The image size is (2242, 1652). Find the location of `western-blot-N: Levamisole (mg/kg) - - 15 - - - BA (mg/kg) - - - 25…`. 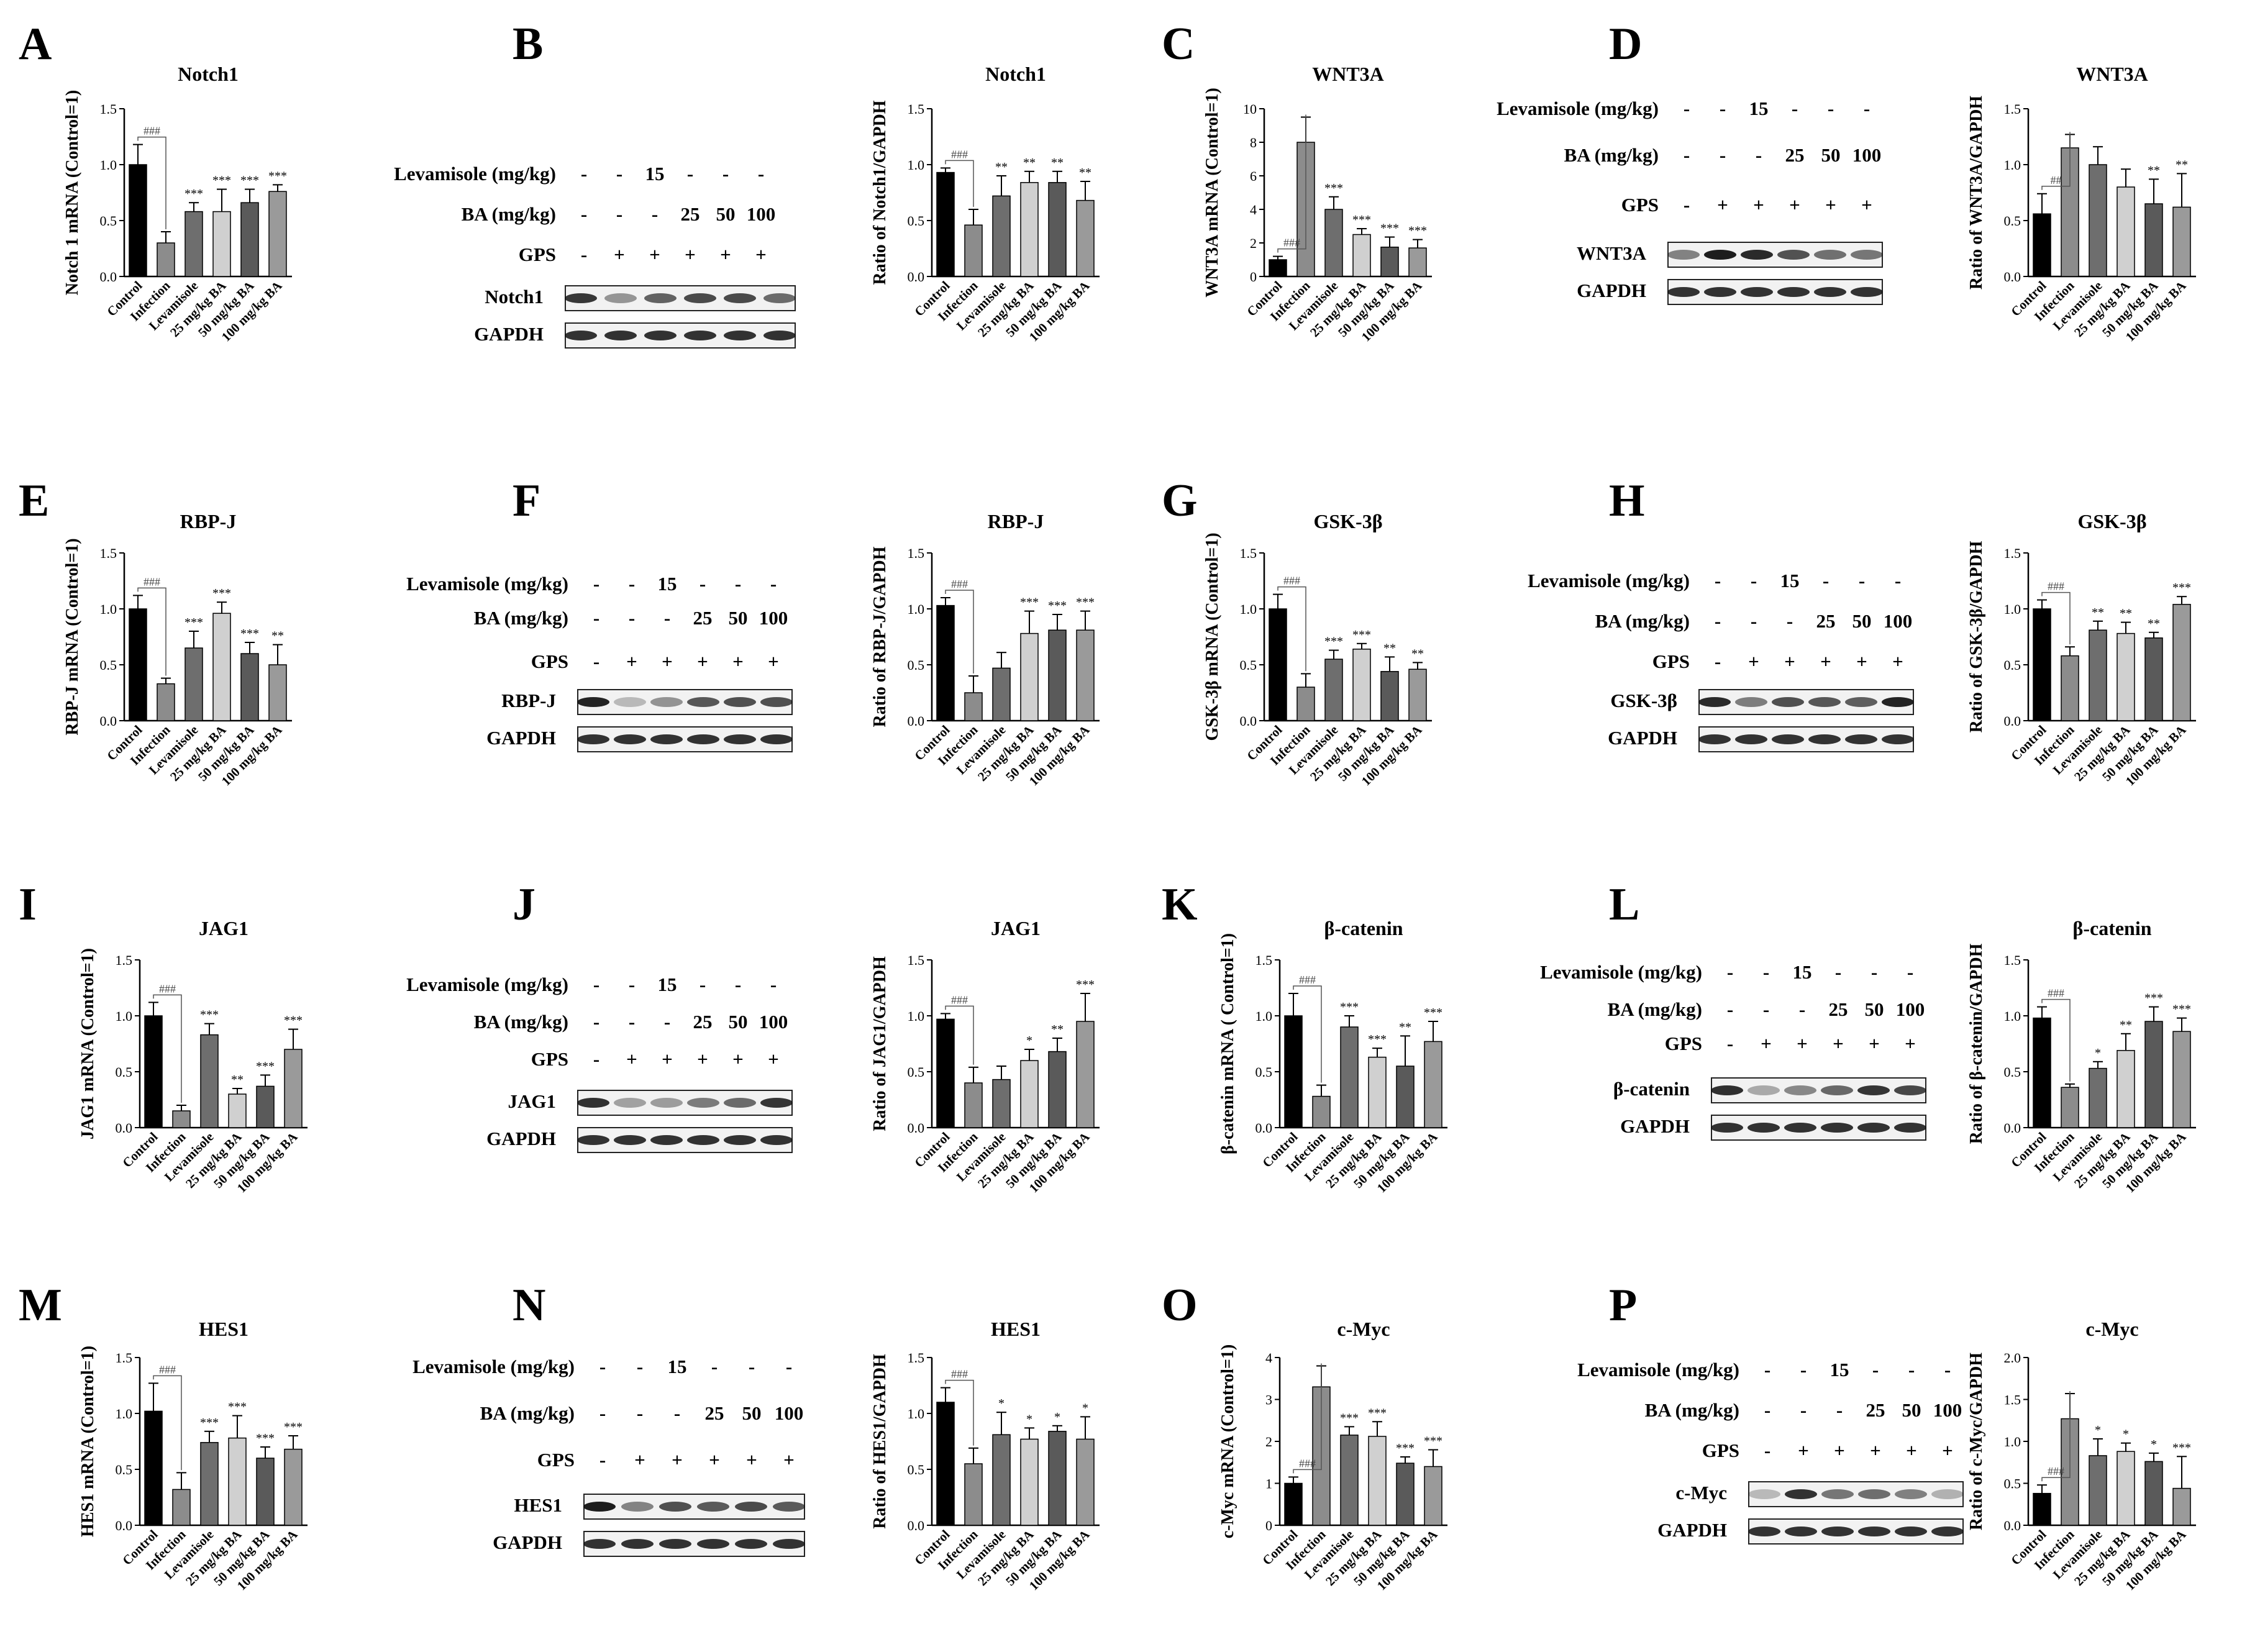

western-blot-N: Levamisole (mg/kg) - - 15 - - - BA (mg/kg) - - - 25… is located at coordinates (608, 1456).